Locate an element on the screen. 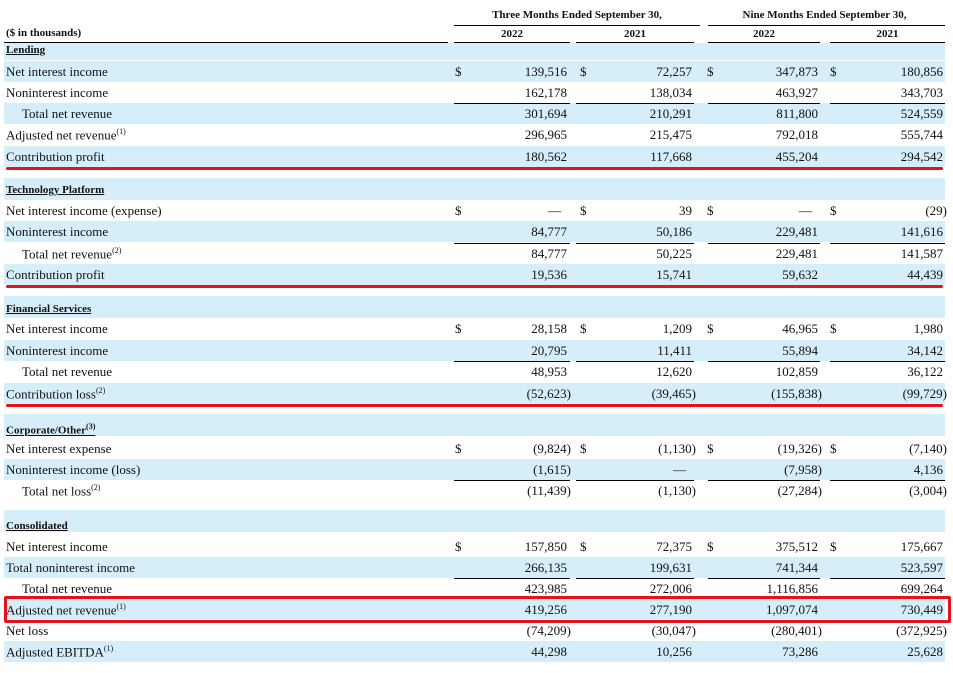  cell-value: 1,209 is located at coordinates (677, 328).